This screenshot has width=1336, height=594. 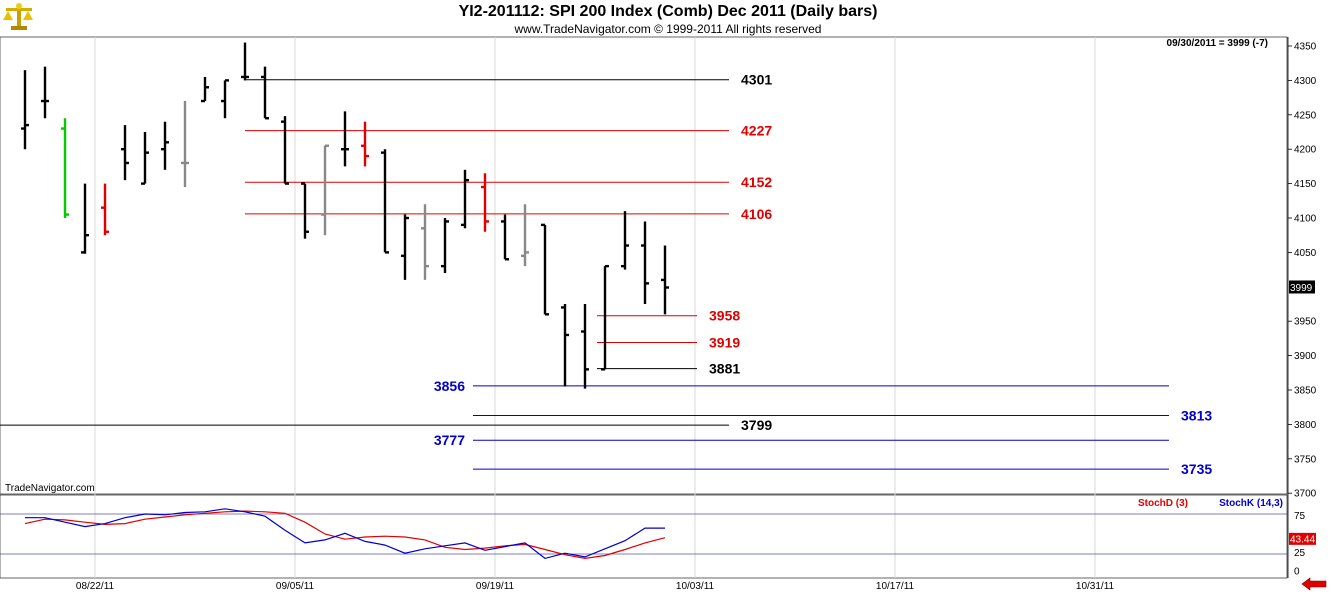 What do you see at coordinates (756, 425) in the screenshot?
I see `level-label: 3799` at bounding box center [756, 425].